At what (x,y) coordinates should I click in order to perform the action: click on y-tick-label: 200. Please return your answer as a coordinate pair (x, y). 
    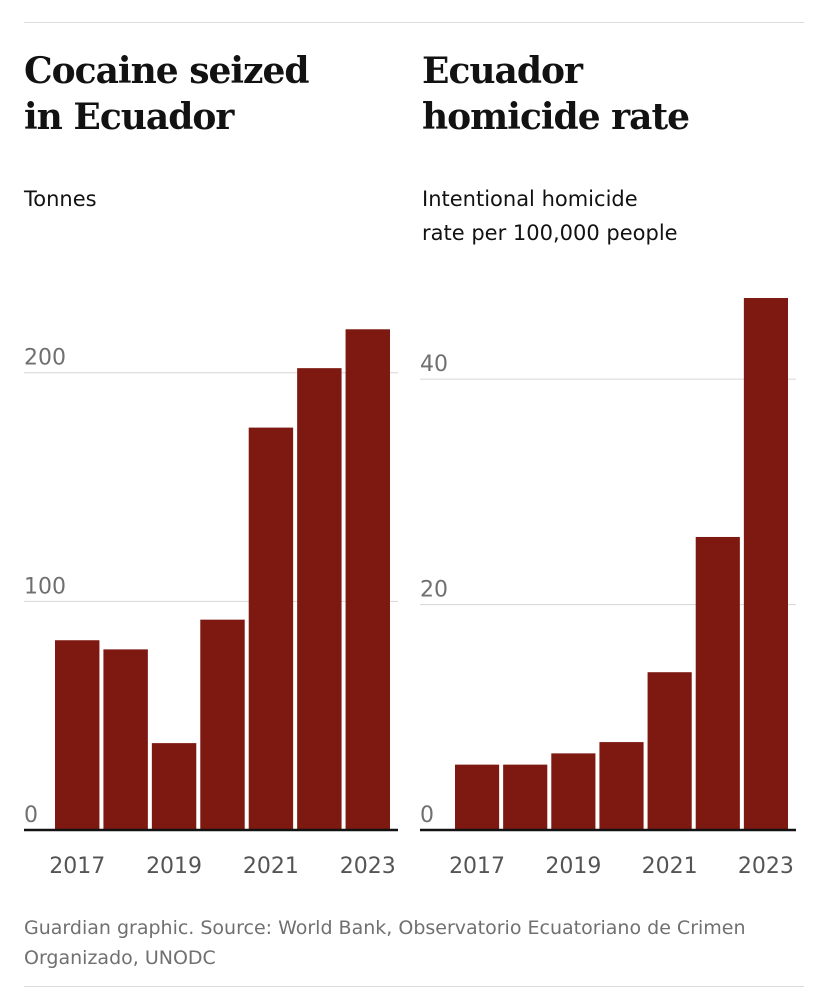
    Looking at the image, I should click on (45, 358).